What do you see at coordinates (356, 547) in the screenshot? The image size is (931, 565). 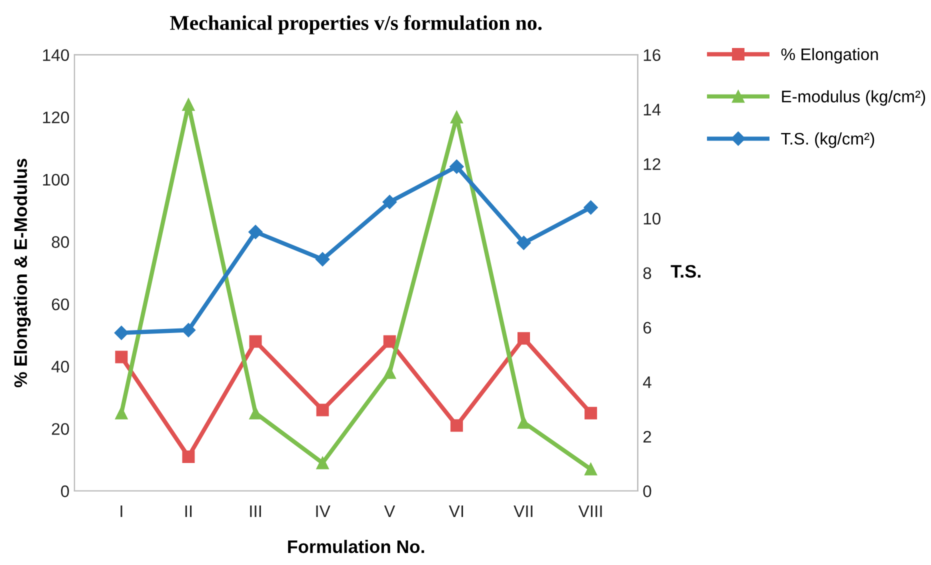 I see `x-axis-title: Formulation No.` at bounding box center [356, 547].